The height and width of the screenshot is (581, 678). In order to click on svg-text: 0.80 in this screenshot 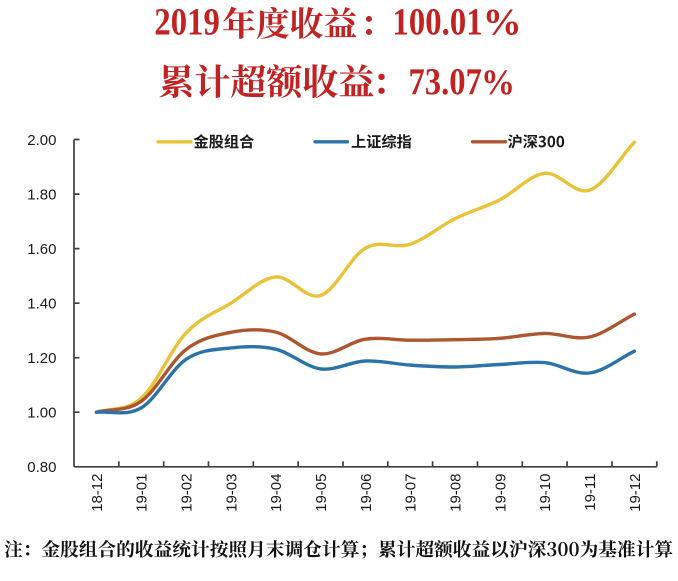, I will do `click(41, 467)`.